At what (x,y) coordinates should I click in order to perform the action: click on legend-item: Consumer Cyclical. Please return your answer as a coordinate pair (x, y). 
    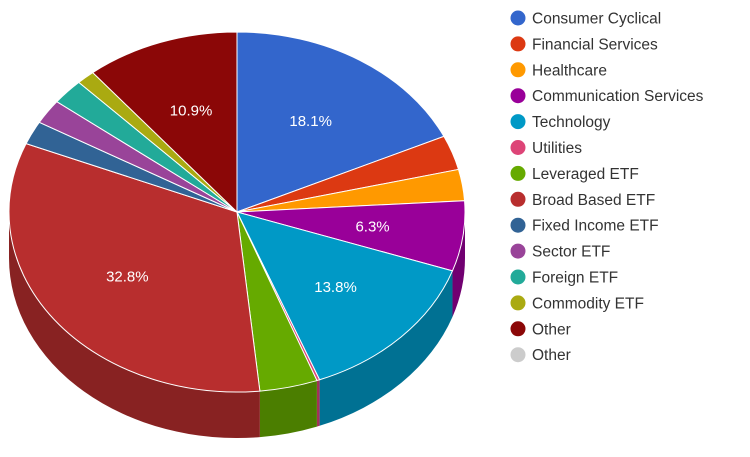
    Looking at the image, I should click on (586, 19).